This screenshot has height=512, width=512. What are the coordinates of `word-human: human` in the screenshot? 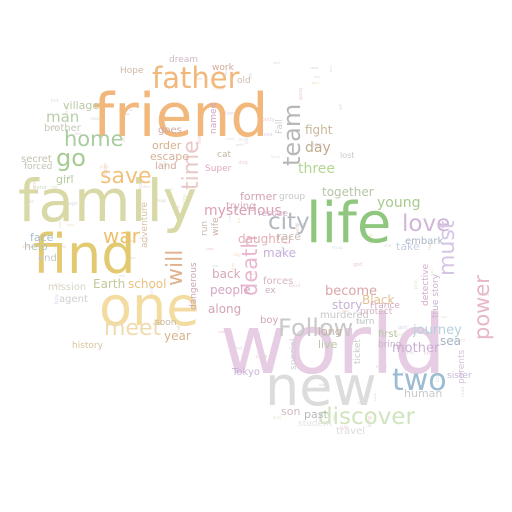 It's located at (423, 393).